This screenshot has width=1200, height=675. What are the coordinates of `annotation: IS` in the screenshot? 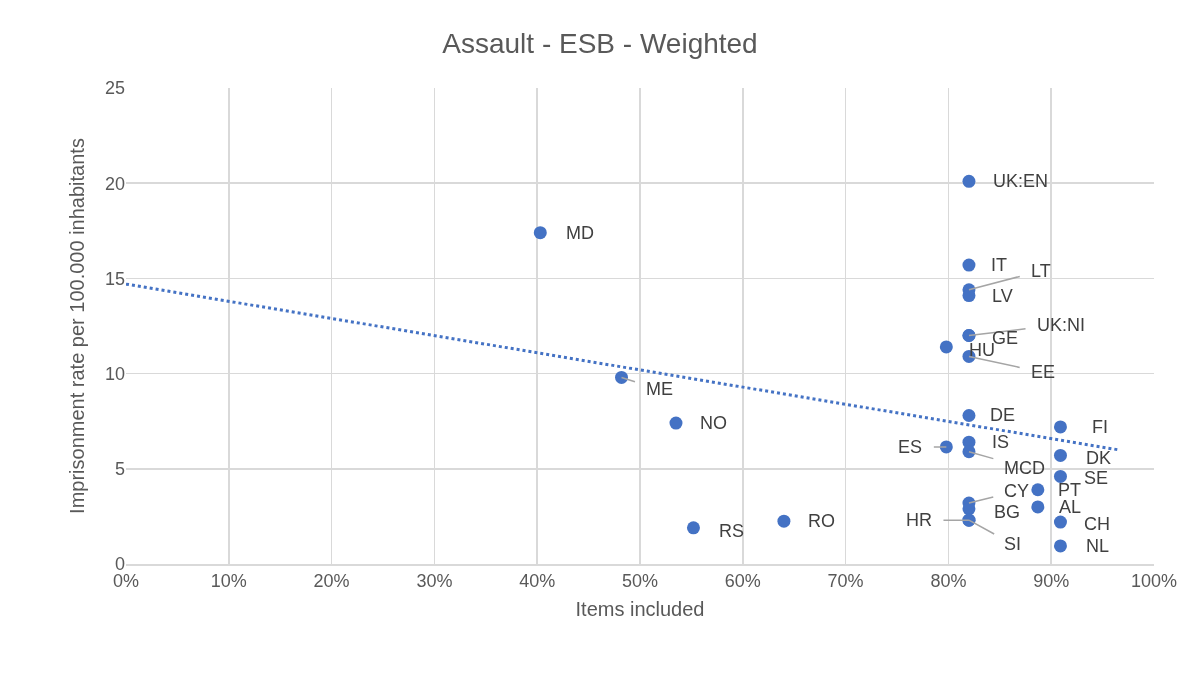 It's located at (1001, 442).